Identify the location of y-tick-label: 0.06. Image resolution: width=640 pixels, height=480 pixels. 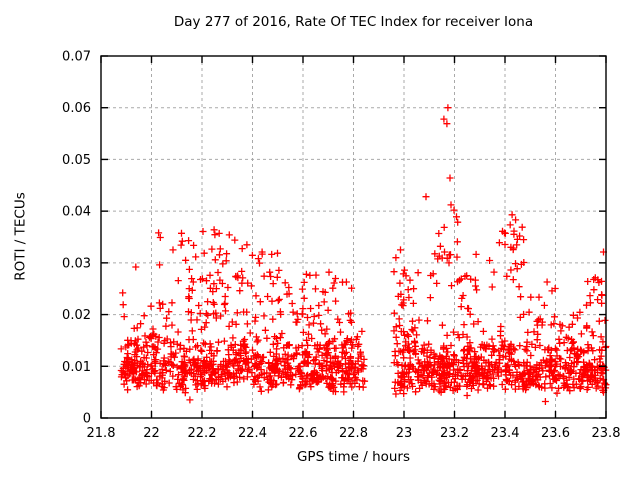
(76, 108).